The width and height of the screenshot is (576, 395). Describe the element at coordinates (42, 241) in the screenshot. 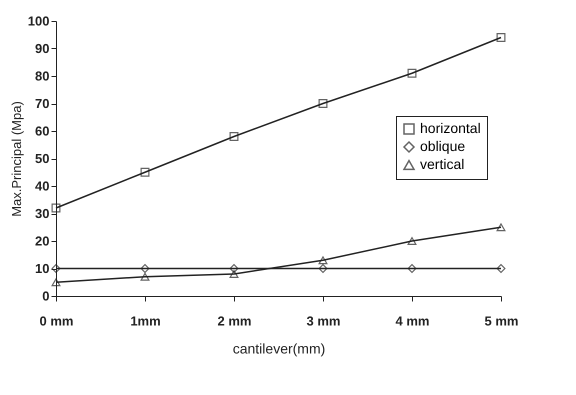

I see `y-tick-label: 20` at that location.